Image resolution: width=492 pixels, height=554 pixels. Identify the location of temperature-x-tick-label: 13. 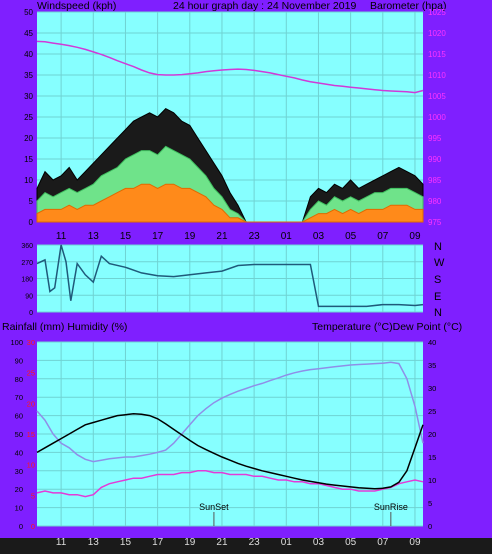
(94, 542).